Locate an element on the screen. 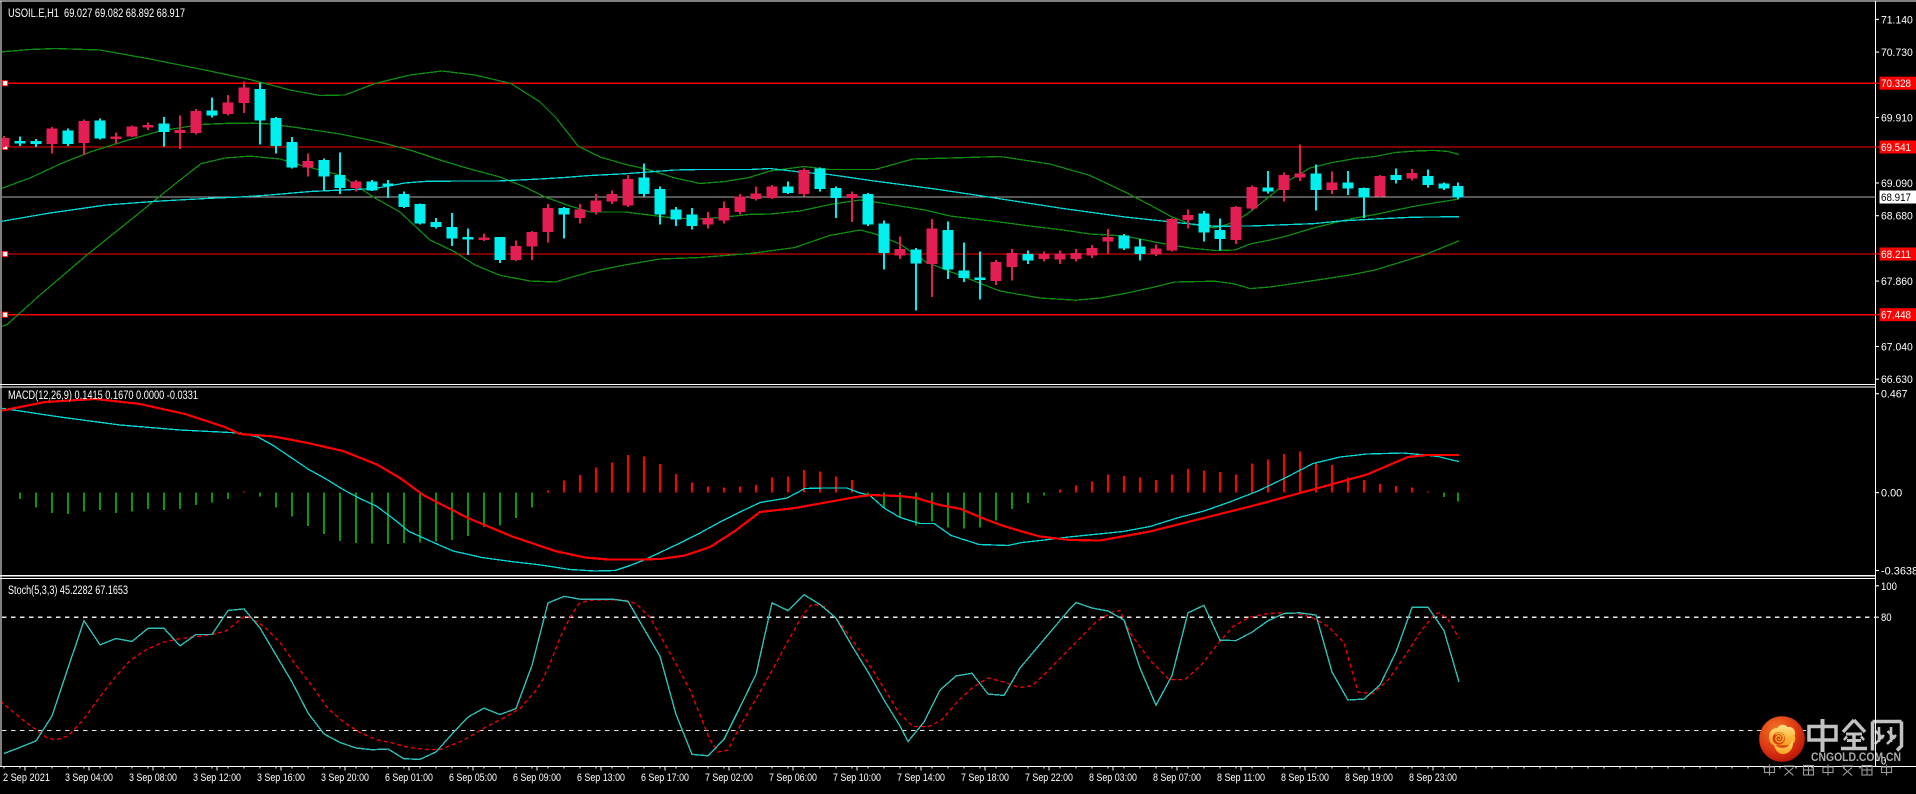 The image size is (1916, 794). svg-text: 6 Sep 09:00 is located at coordinates (537, 778).